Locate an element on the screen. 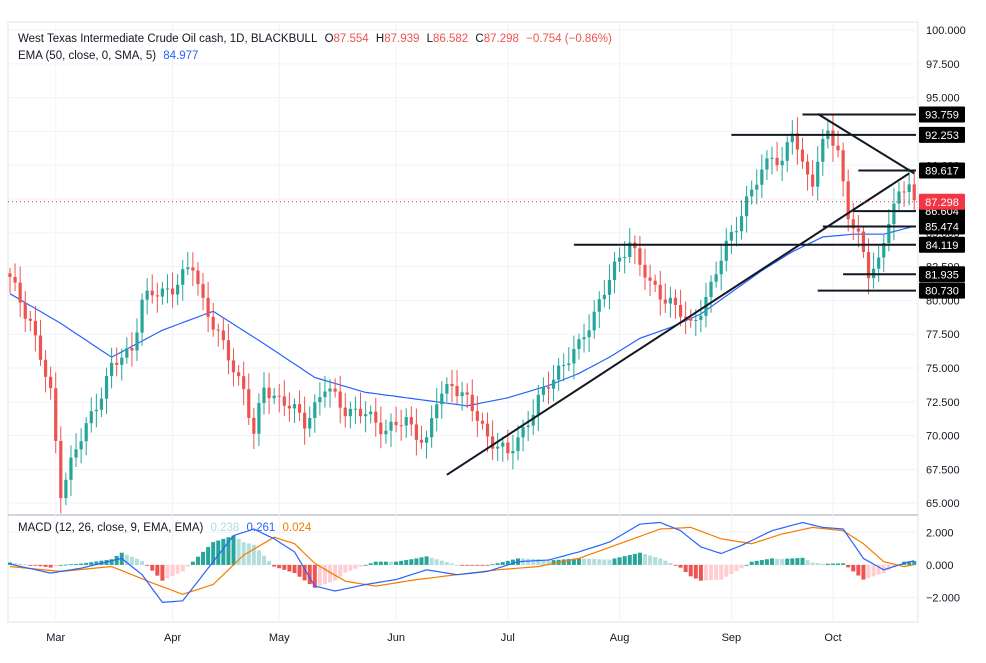 The height and width of the screenshot is (663, 986). y-tick-label: 70.000 is located at coordinates (943, 437).